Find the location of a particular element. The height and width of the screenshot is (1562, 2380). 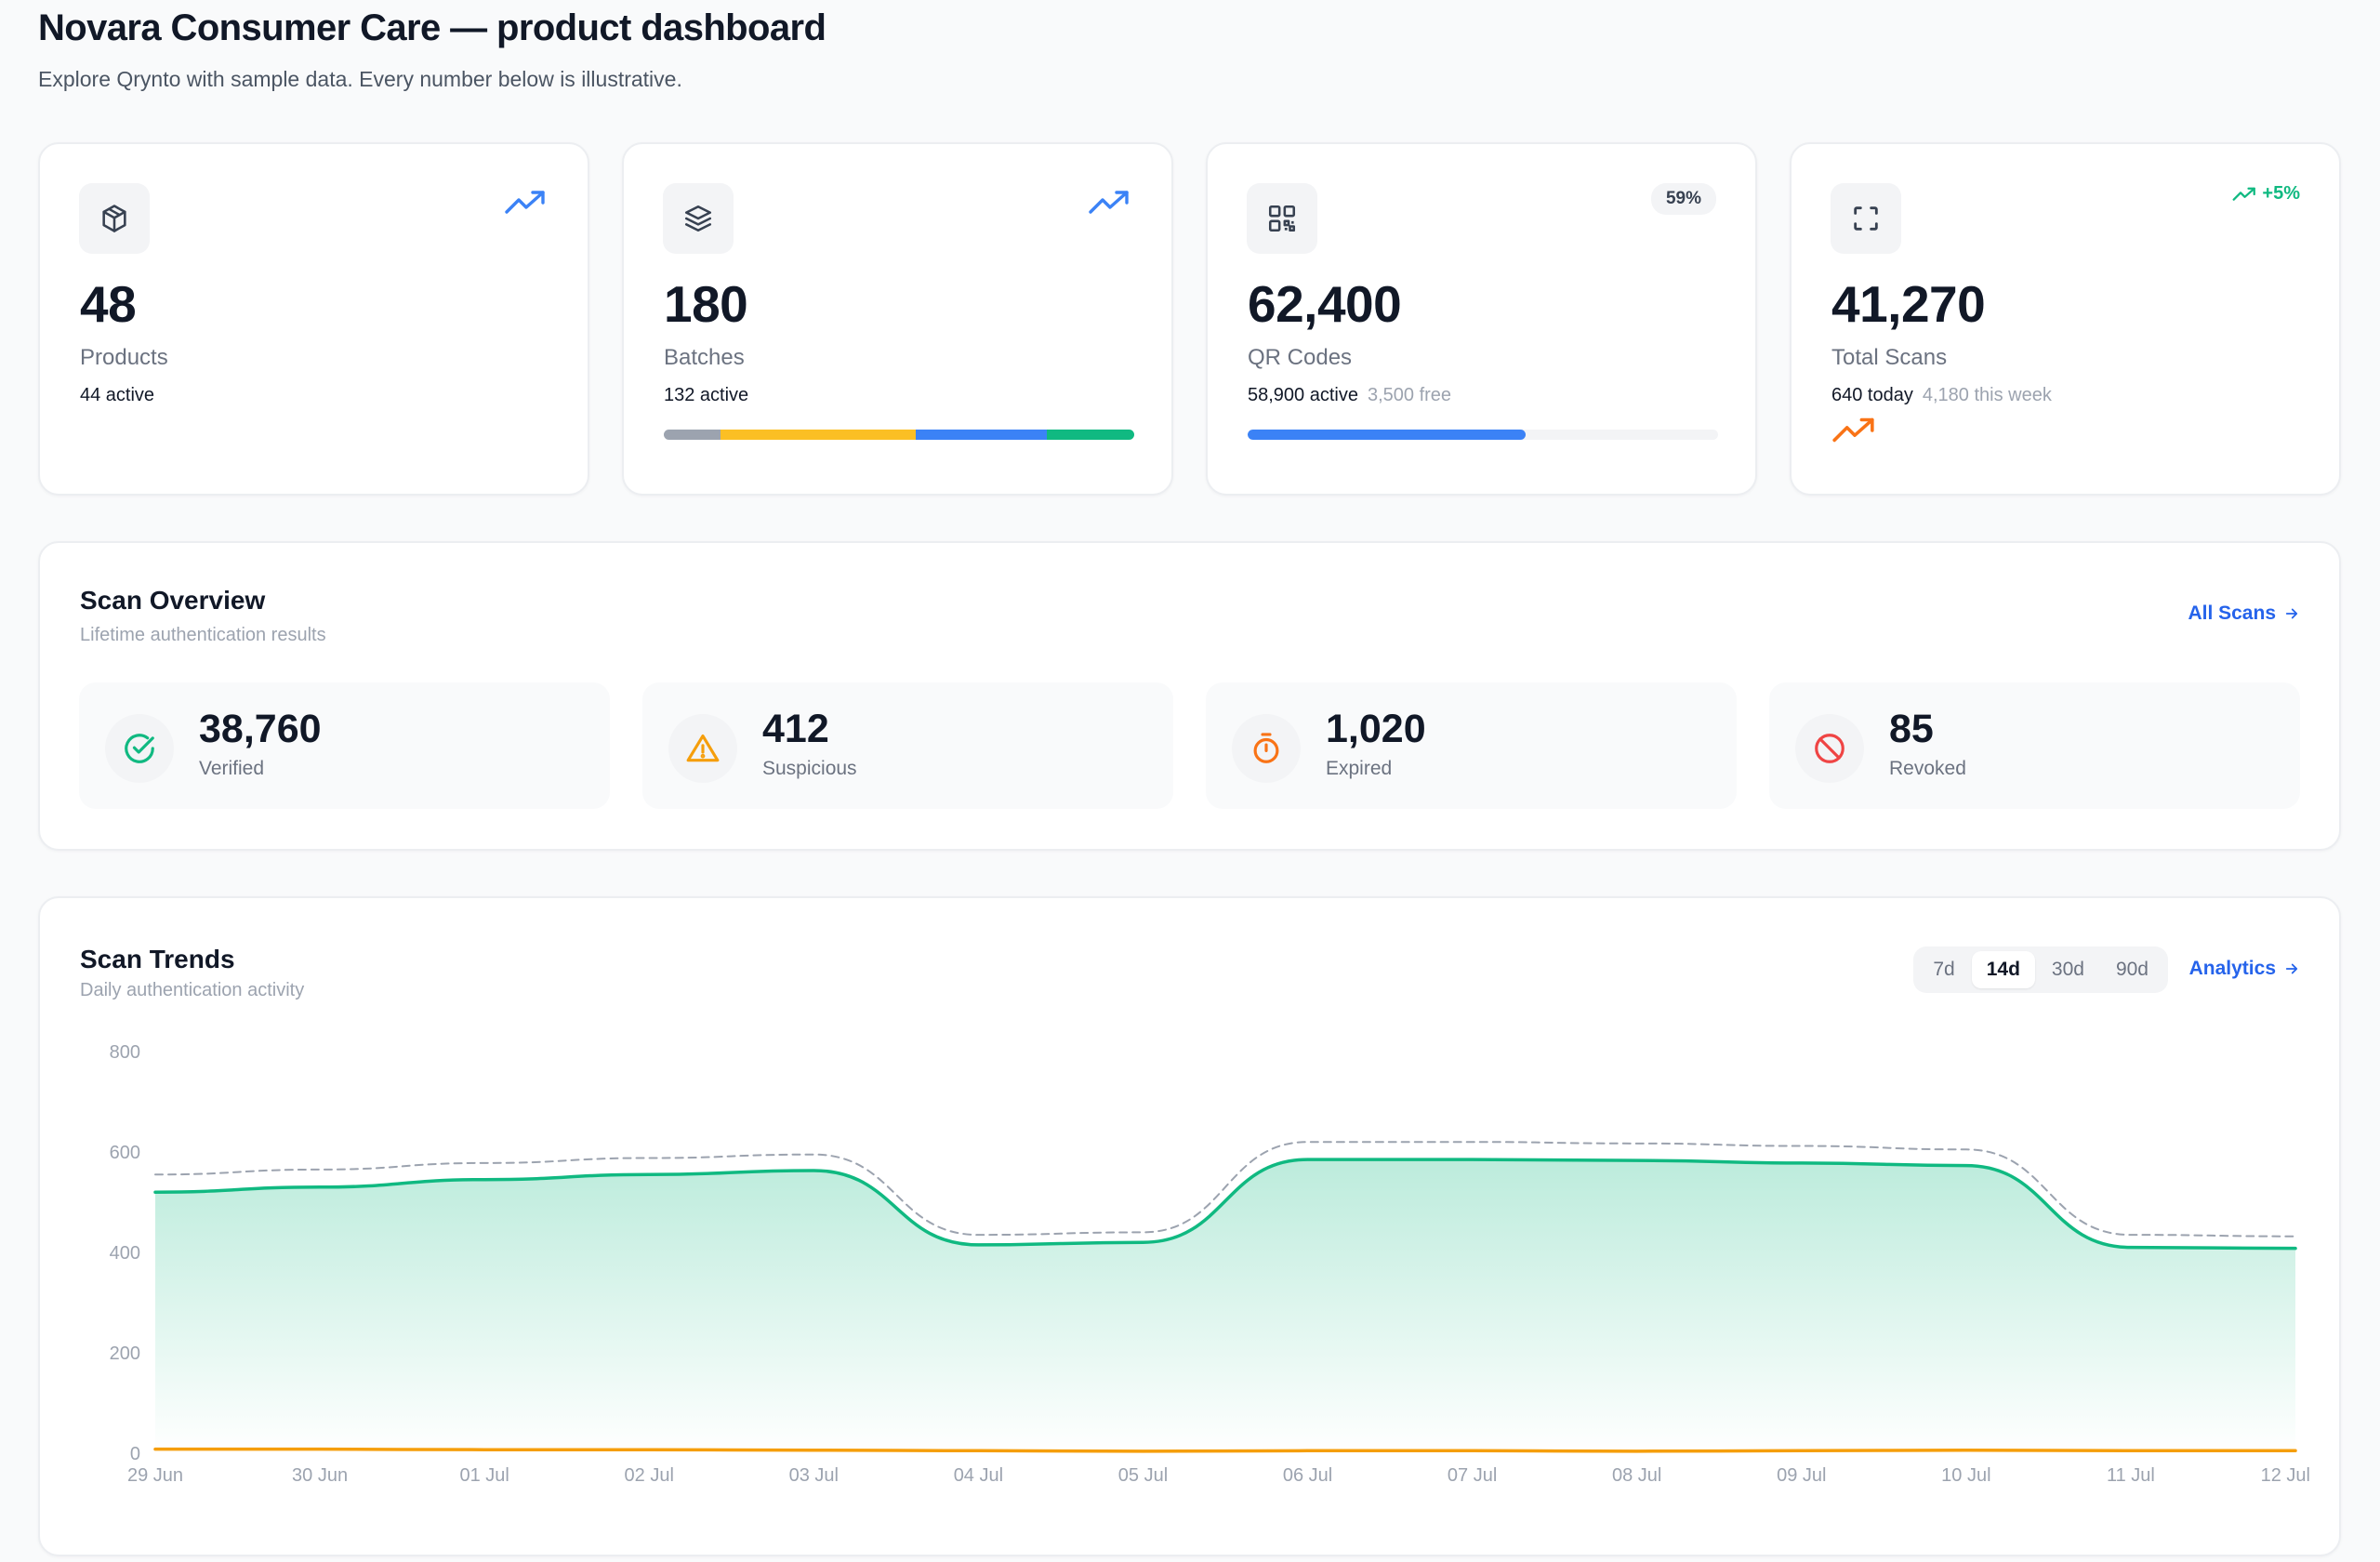

products-value: 48 is located at coordinates (108, 304).